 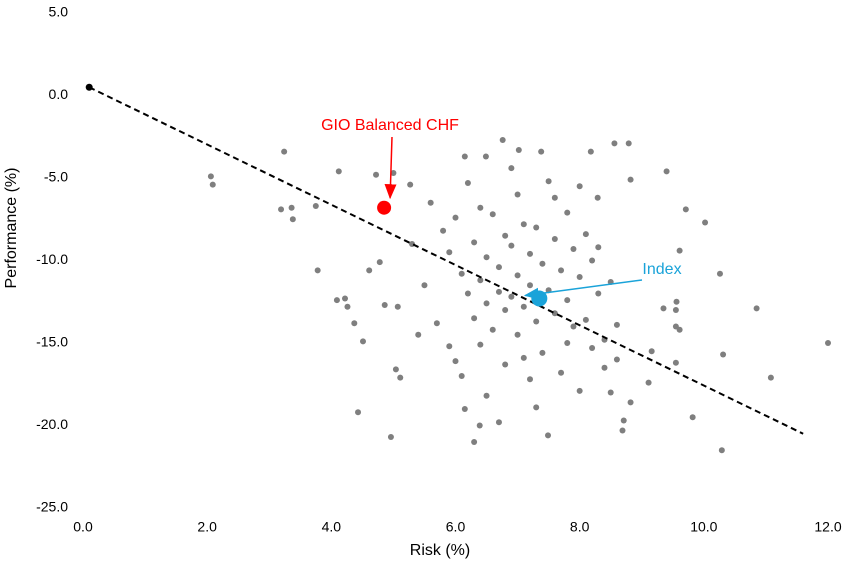 What do you see at coordinates (827, 527) in the screenshot?
I see `x-tick-label: 12.0` at bounding box center [827, 527].